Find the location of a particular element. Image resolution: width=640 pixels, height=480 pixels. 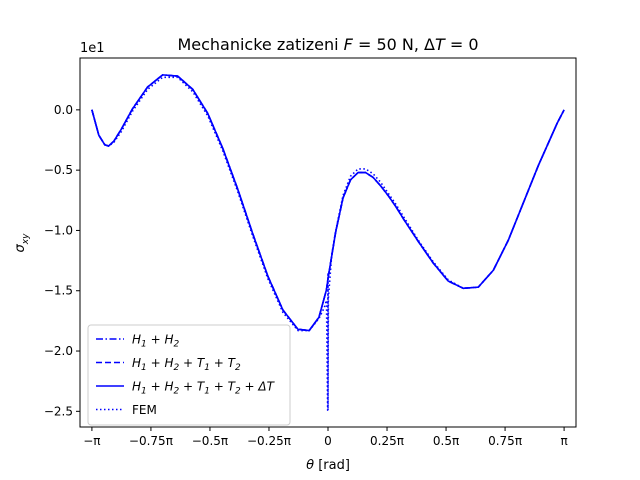

x-ticks: −π −0.75π −0.5π −0.25π 0 0.25π 0.5π 0.75π π is located at coordinates (325, 437).